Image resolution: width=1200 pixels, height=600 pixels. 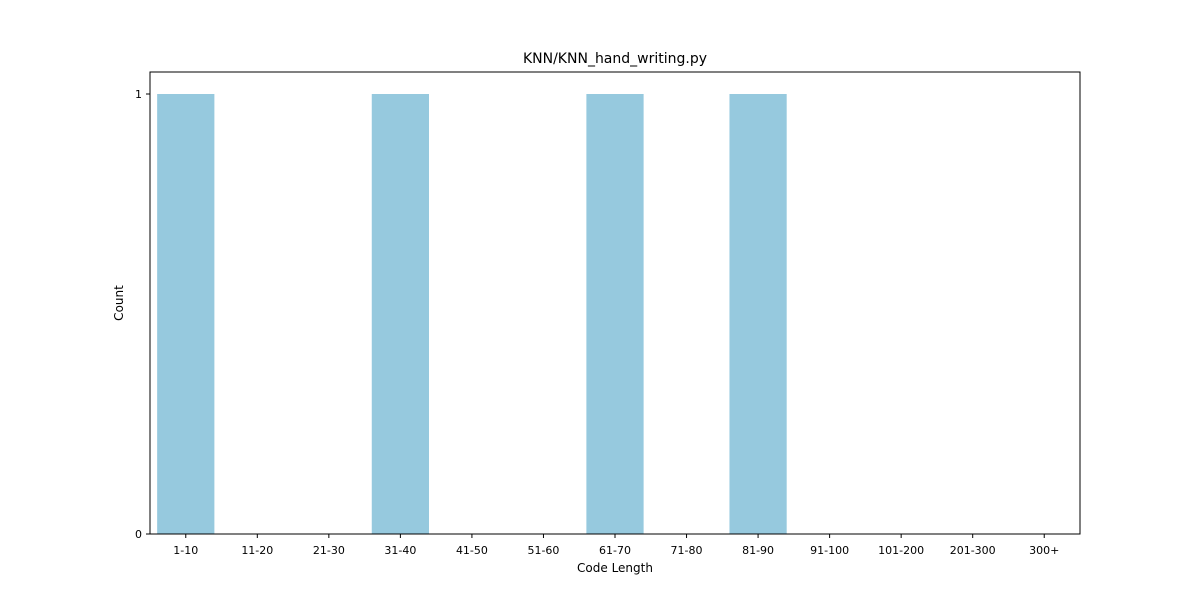 I want to click on y-tick-label: 1, so click(x=138, y=94).